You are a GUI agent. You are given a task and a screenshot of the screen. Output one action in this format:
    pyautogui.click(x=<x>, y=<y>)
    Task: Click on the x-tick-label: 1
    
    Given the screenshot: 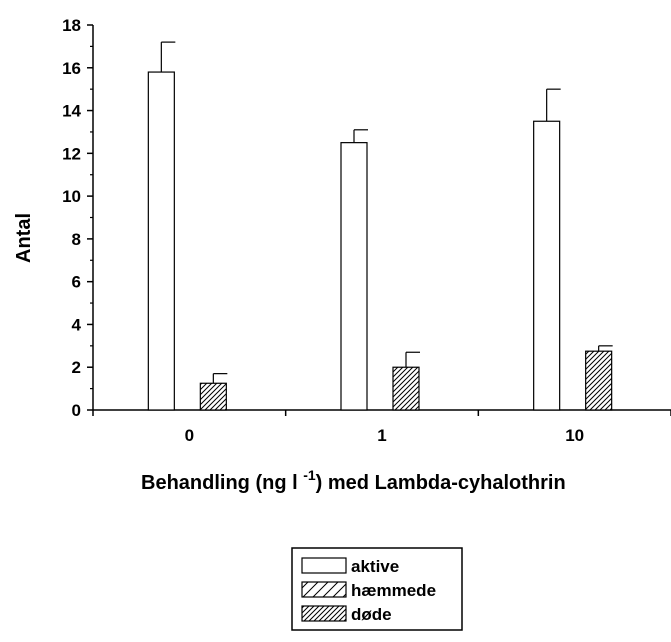 What is the action you would take?
    pyautogui.click(x=381, y=435)
    